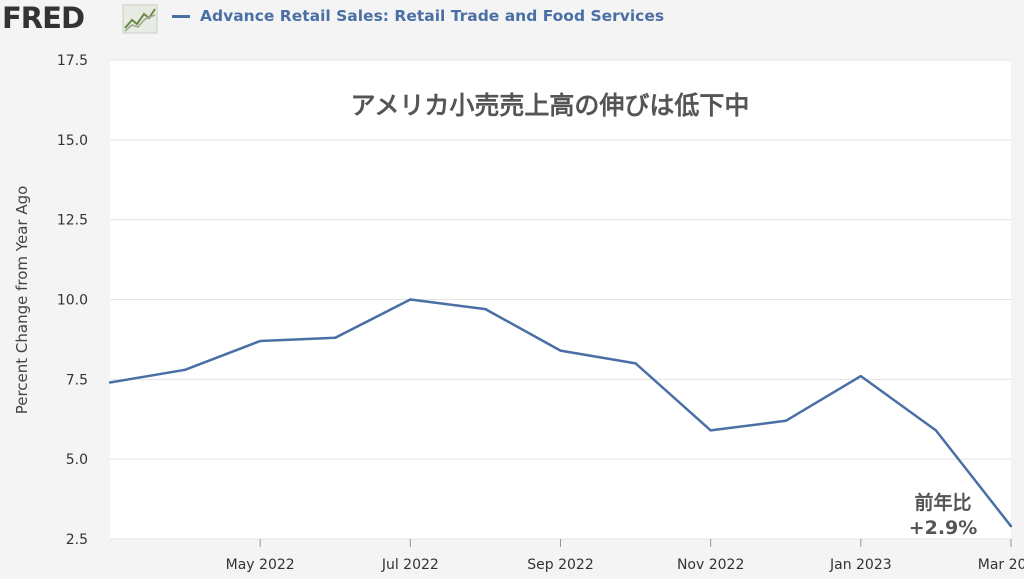 The image size is (1024, 579). What do you see at coordinates (550, 105) in the screenshot?
I see `chart-title: アメリカ小売売上高の伸びは低下中` at bounding box center [550, 105].